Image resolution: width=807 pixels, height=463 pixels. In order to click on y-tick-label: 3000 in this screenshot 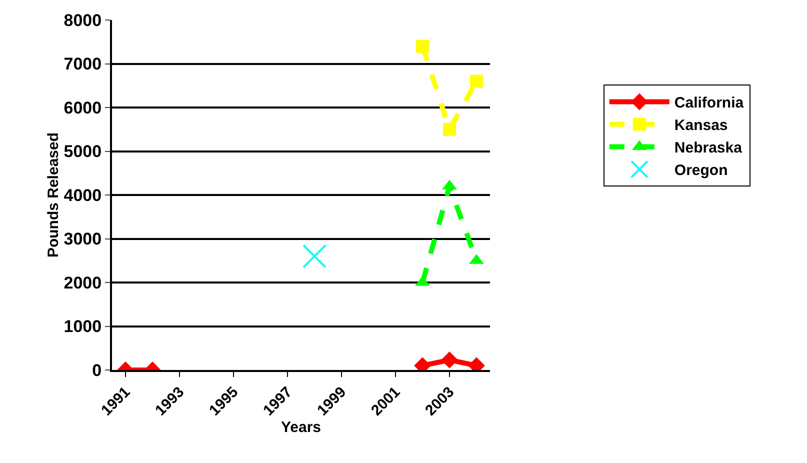, I will do `click(83, 239)`.